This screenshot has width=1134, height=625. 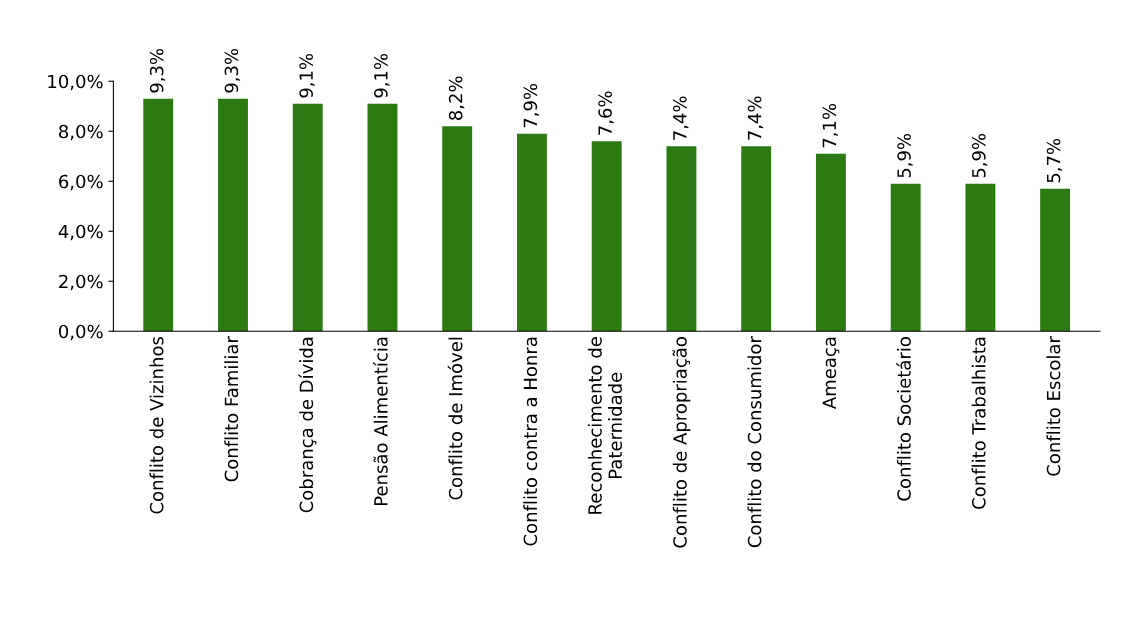 What do you see at coordinates (307, 425) in the screenshot?
I see `x-tick-label: Cobrança de Dívida` at bounding box center [307, 425].